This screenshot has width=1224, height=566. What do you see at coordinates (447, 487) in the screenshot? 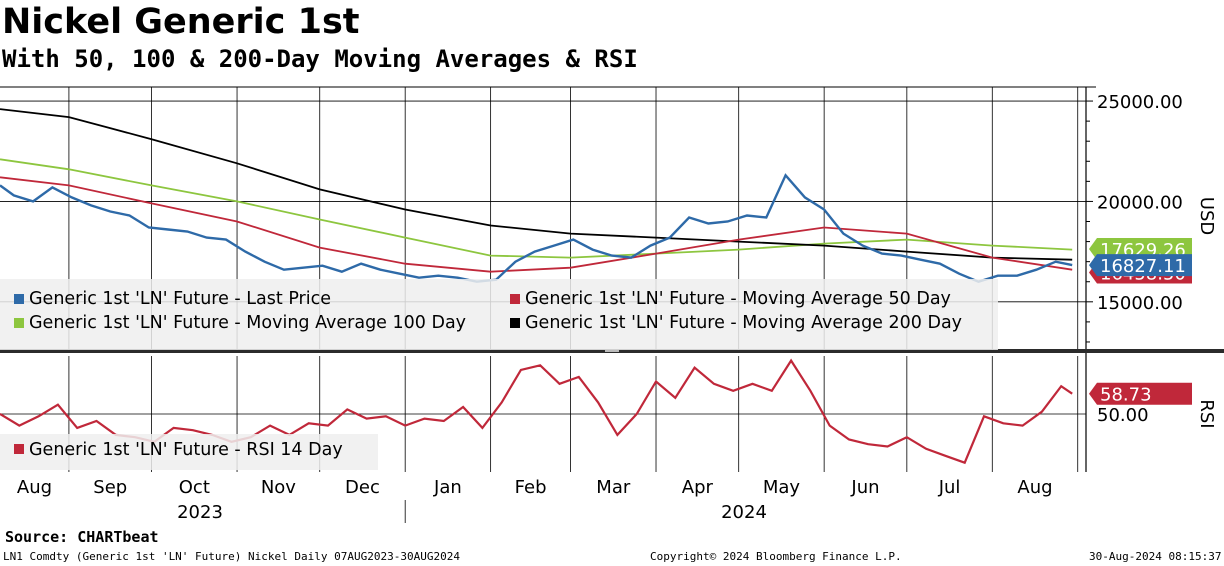
I see `x-tick-label: Jan` at bounding box center [447, 487].